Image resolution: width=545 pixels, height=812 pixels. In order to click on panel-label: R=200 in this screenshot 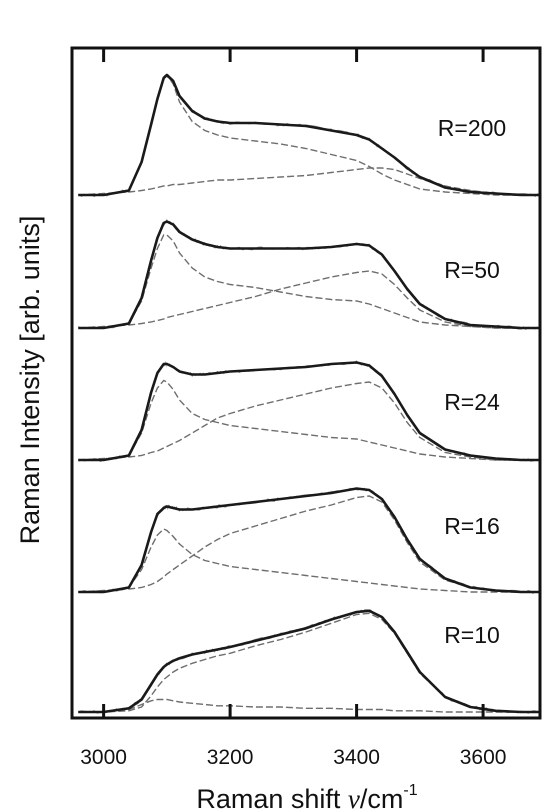, I will do `click(472, 128)`.